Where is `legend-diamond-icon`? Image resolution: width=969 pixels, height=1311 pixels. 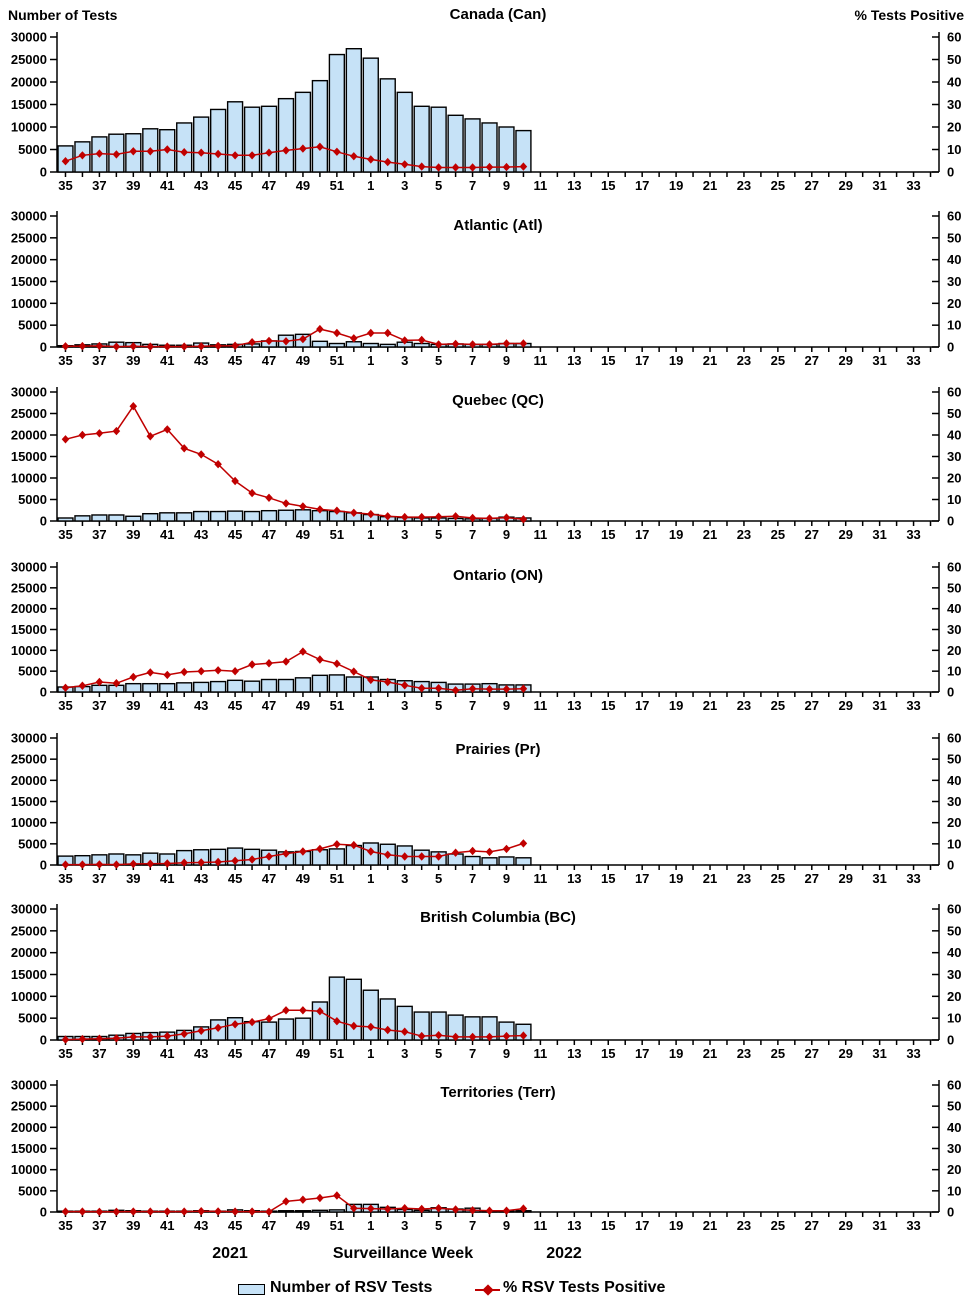 legend-diamond-icon is located at coordinates (487, 1289).